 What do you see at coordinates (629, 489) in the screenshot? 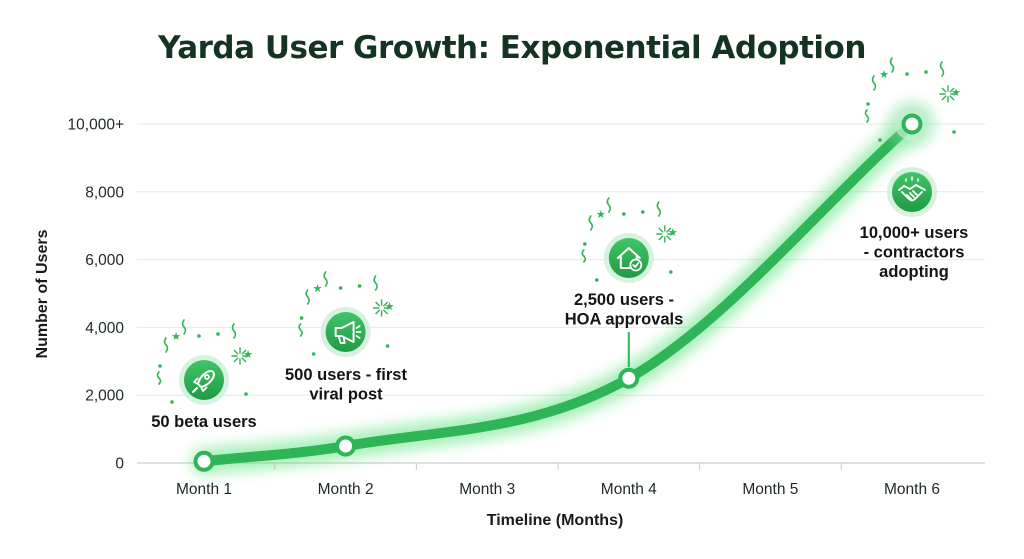
I see `x-tick-label: Month 4` at bounding box center [629, 489].